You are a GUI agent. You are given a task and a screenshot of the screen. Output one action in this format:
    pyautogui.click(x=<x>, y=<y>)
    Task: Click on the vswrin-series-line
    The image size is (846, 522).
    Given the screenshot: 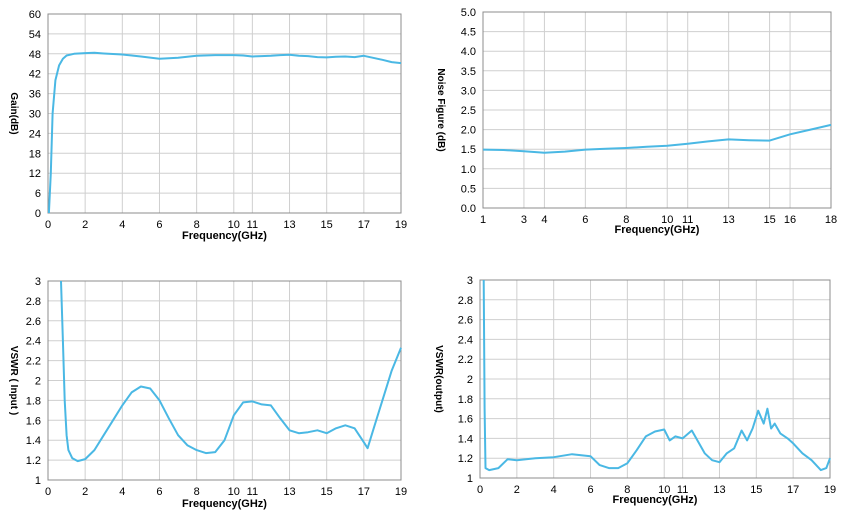 What is the action you would take?
    pyautogui.click(x=231, y=371)
    